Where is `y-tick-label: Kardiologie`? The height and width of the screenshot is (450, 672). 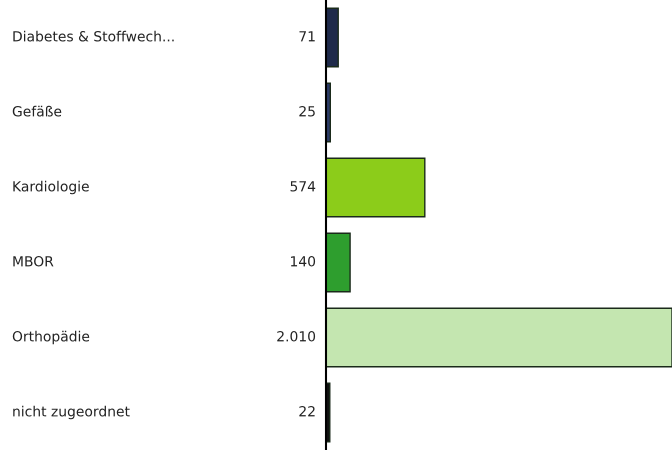
y-tick-label: Kardiologie is located at coordinates (51, 187).